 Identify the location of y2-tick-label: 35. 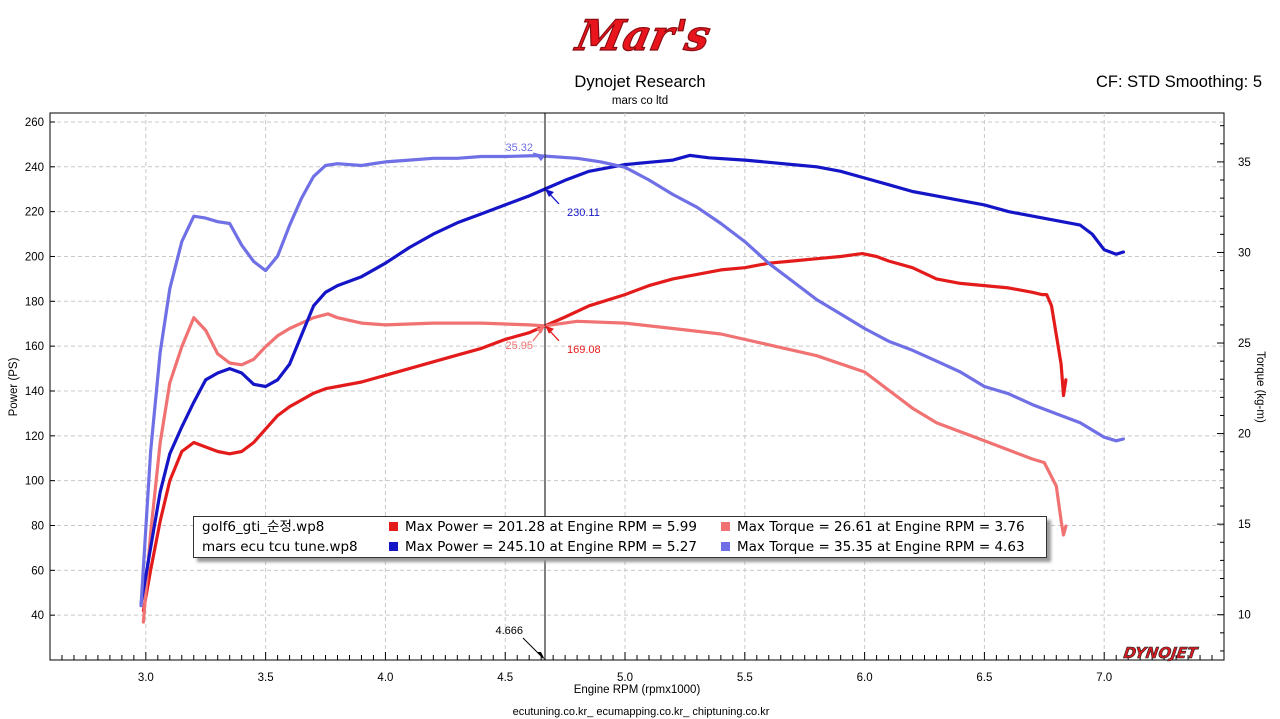
(1244, 163).